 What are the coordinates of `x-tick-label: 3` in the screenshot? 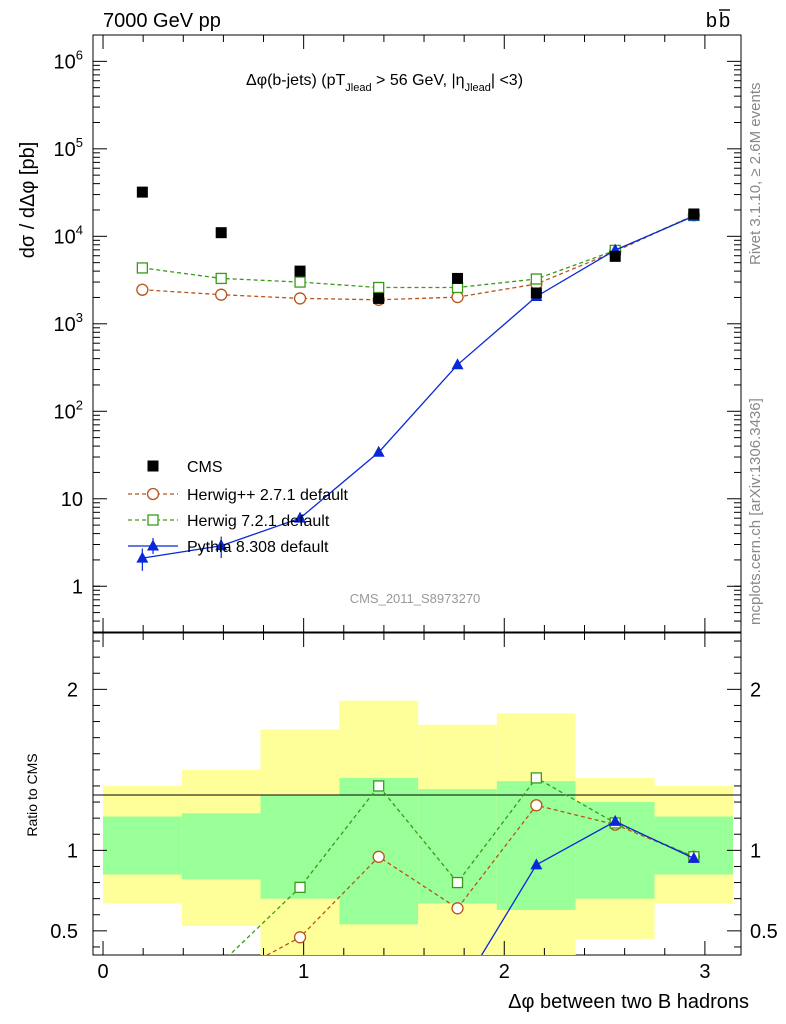 It's located at (704, 972).